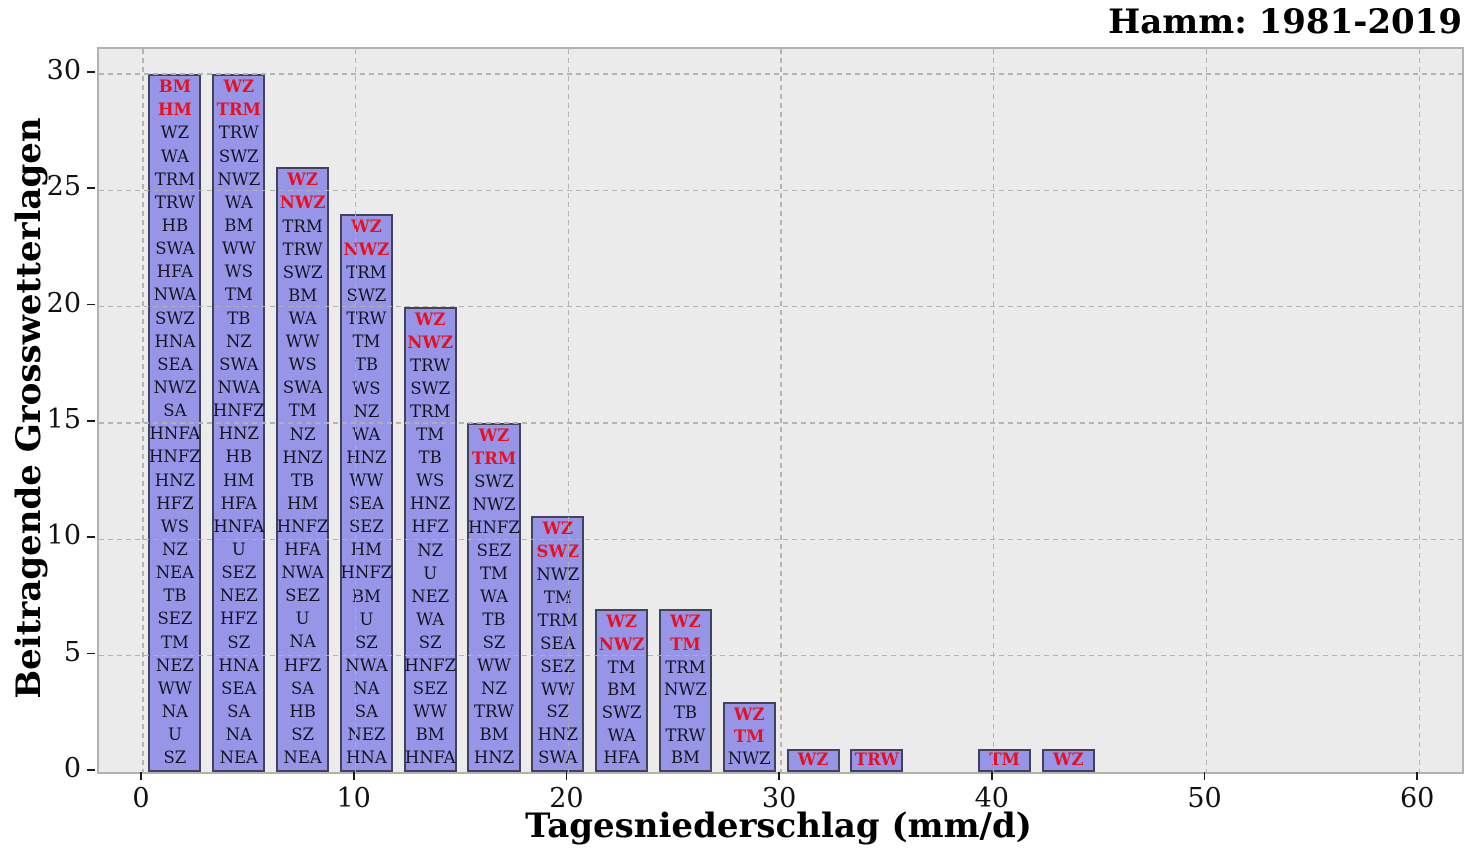  Describe the element at coordinates (63, 303) in the screenshot. I see `y-tick-label: 20` at that location.